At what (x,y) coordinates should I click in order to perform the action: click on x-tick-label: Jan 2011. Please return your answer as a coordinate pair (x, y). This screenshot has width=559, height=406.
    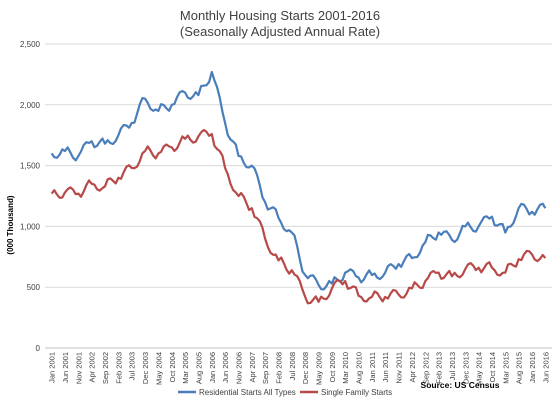
    Looking at the image, I should click on (372, 367).